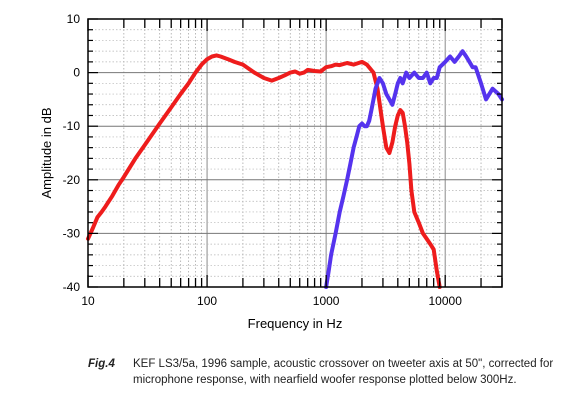 This screenshot has width=582, height=420. What do you see at coordinates (74, 19) in the screenshot?
I see `y-tick-label: 10` at bounding box center [74, 19].